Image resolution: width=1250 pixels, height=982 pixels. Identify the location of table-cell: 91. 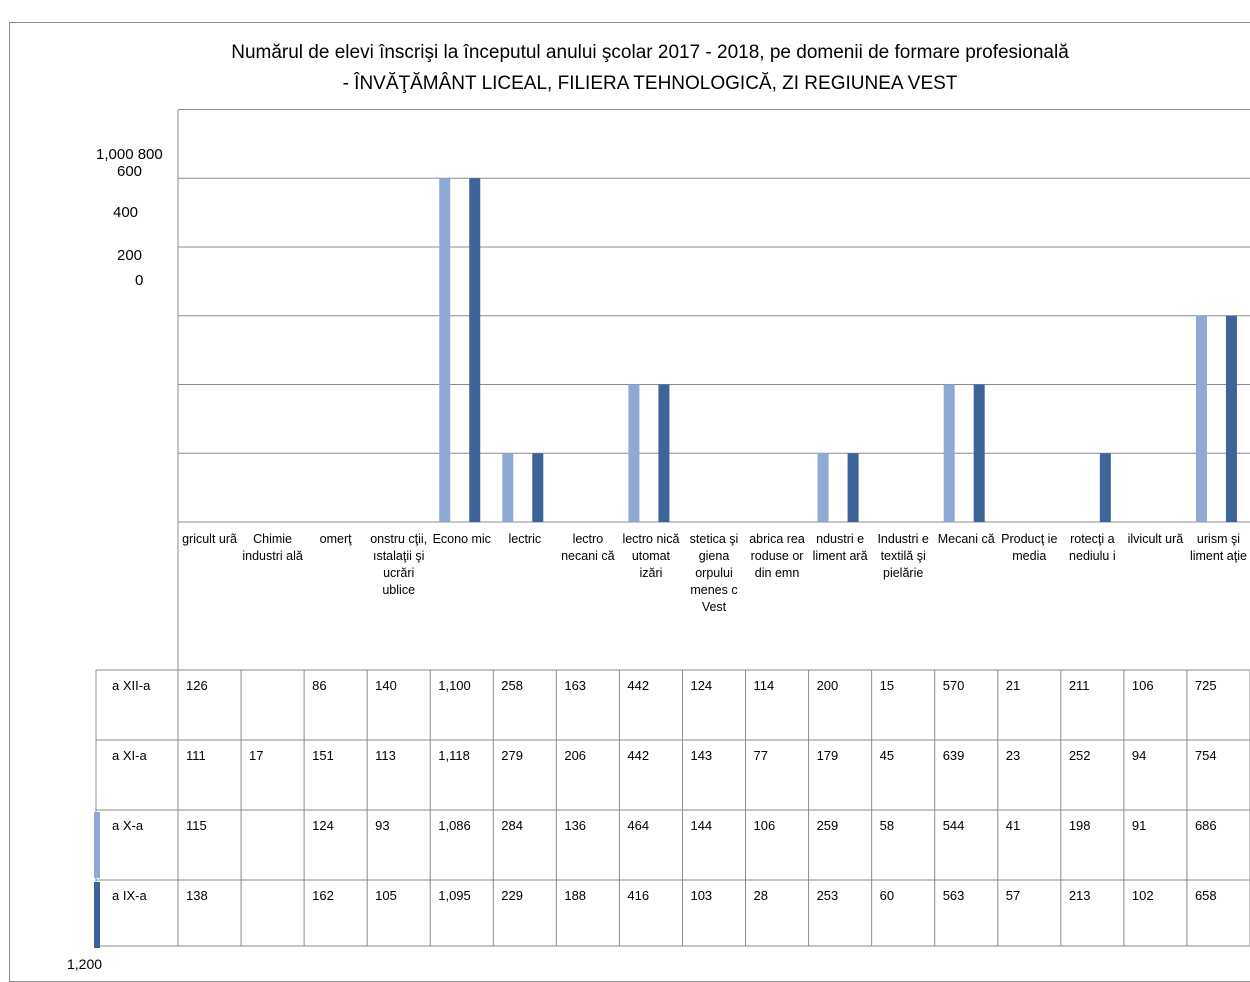
(1139, 825).